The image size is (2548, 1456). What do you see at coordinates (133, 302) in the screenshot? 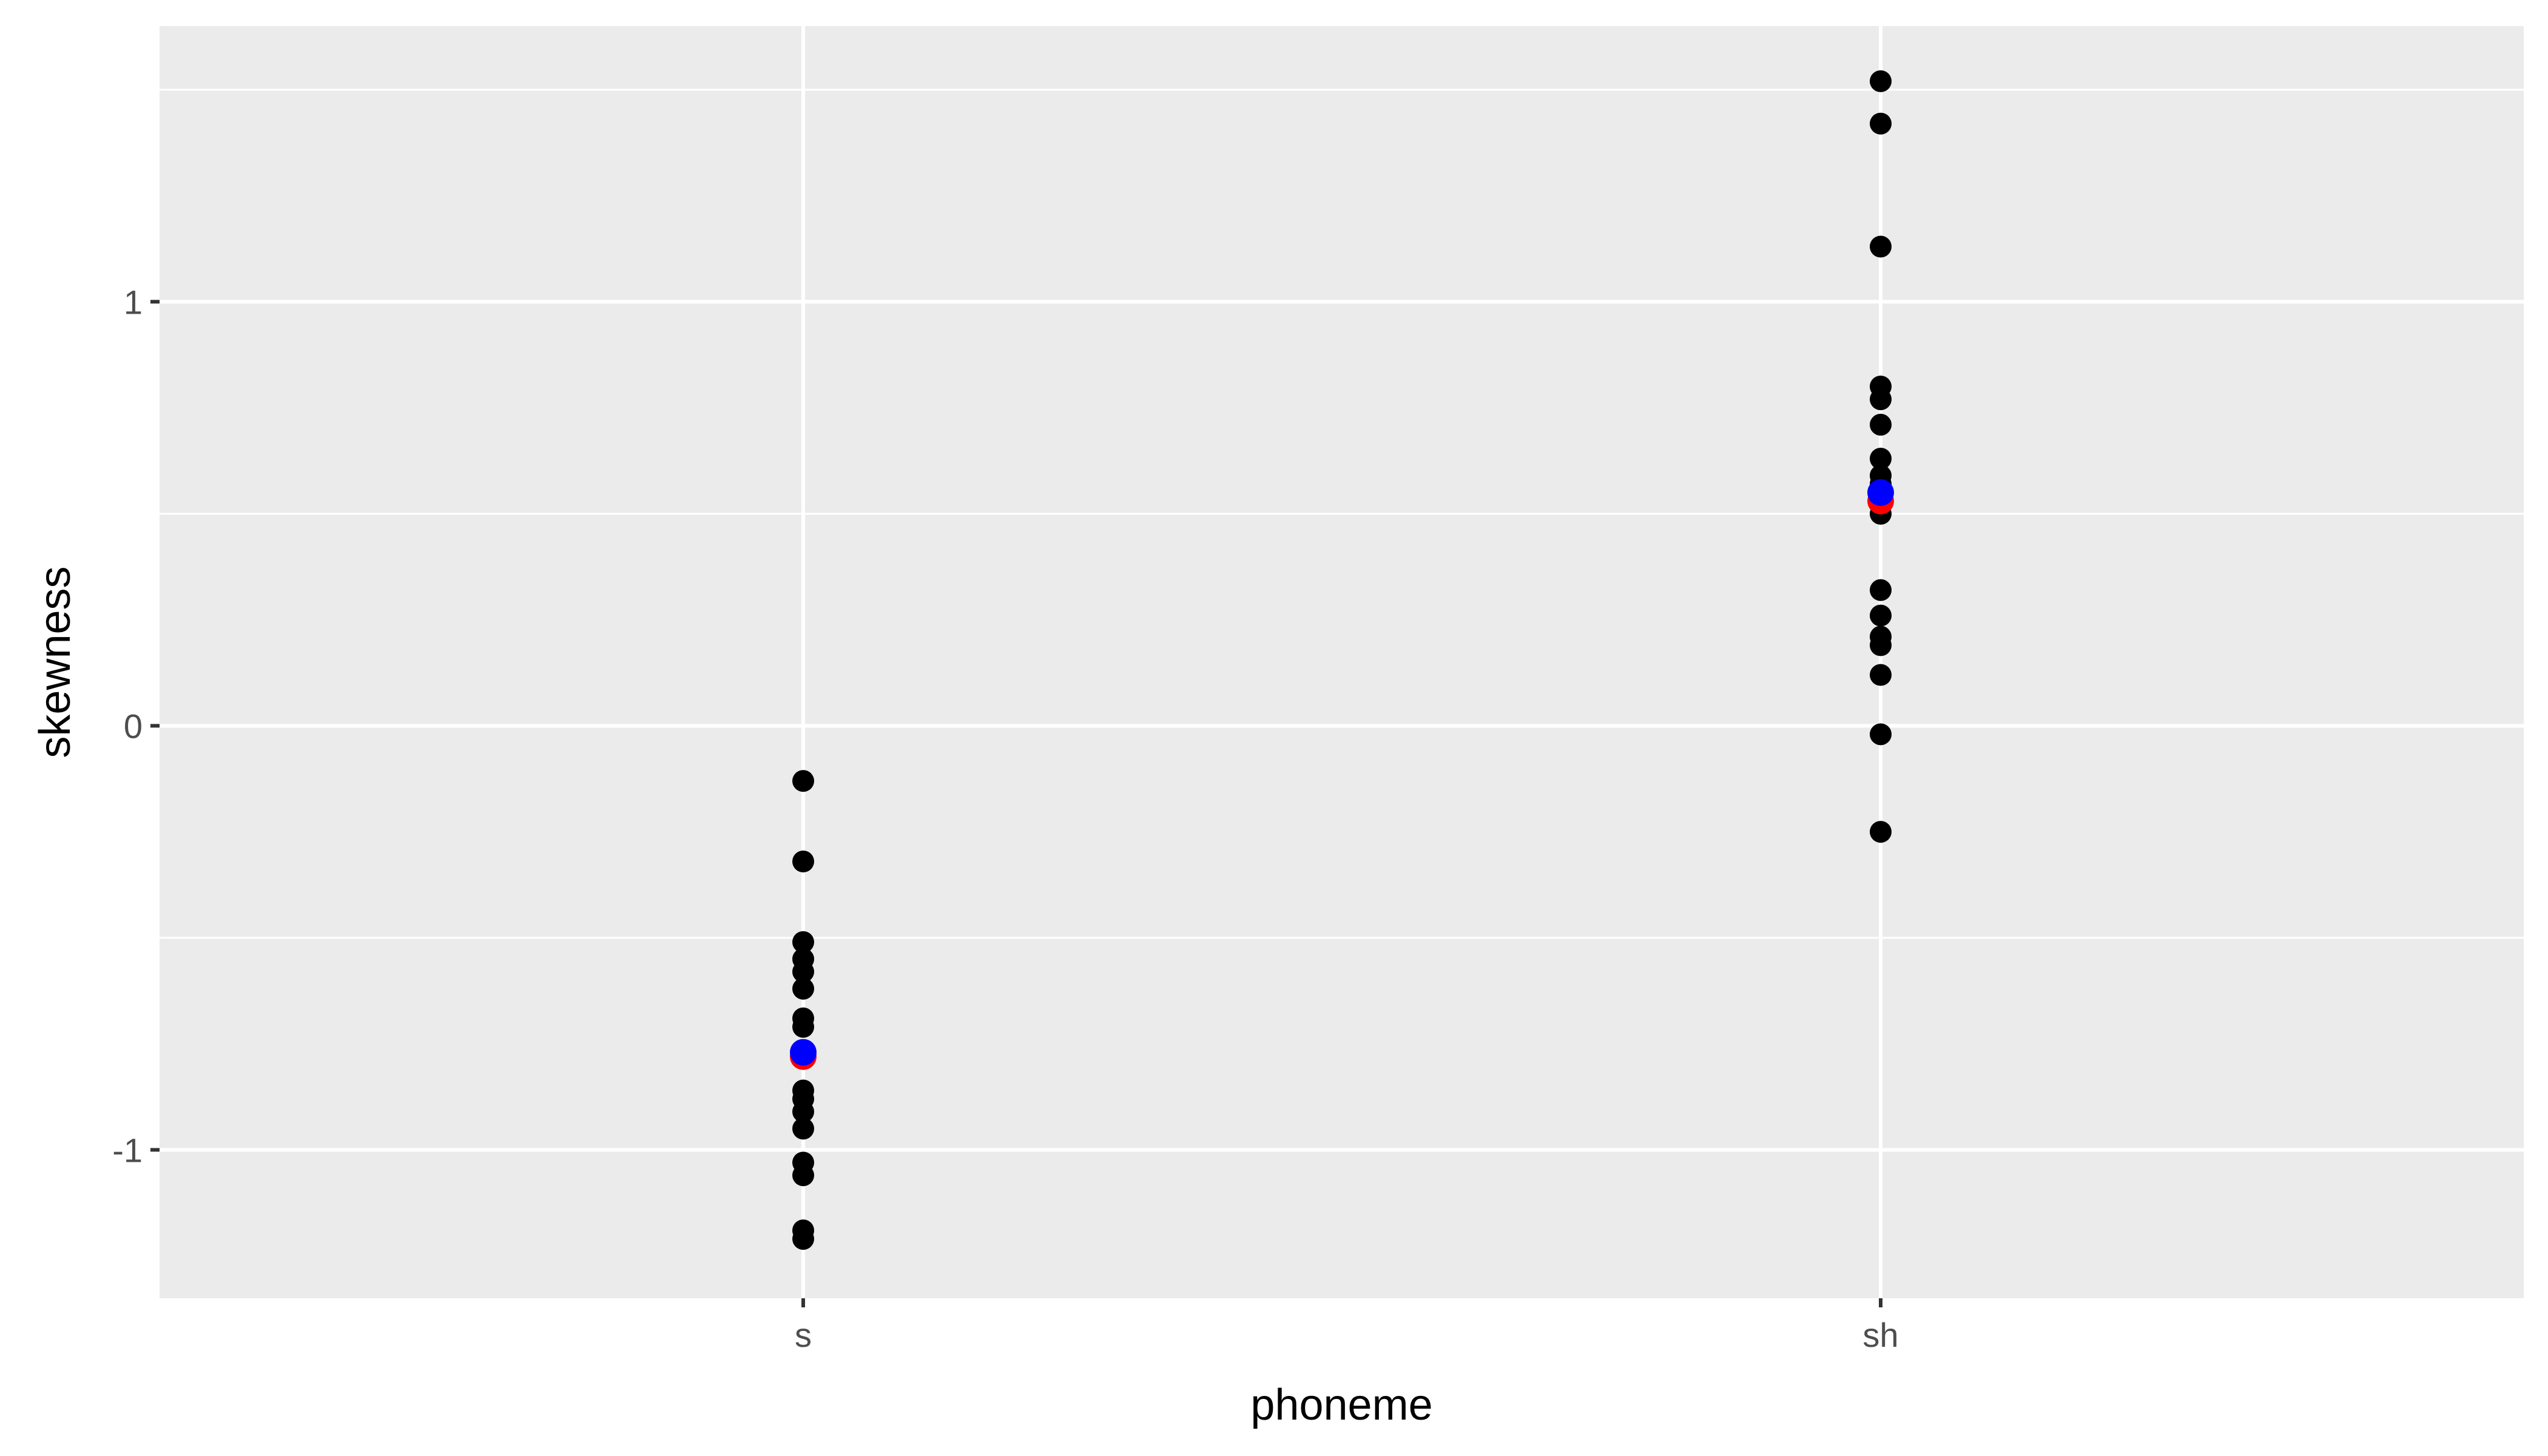
I see `y-tick-label: 1` at bounding box center [133, 302].